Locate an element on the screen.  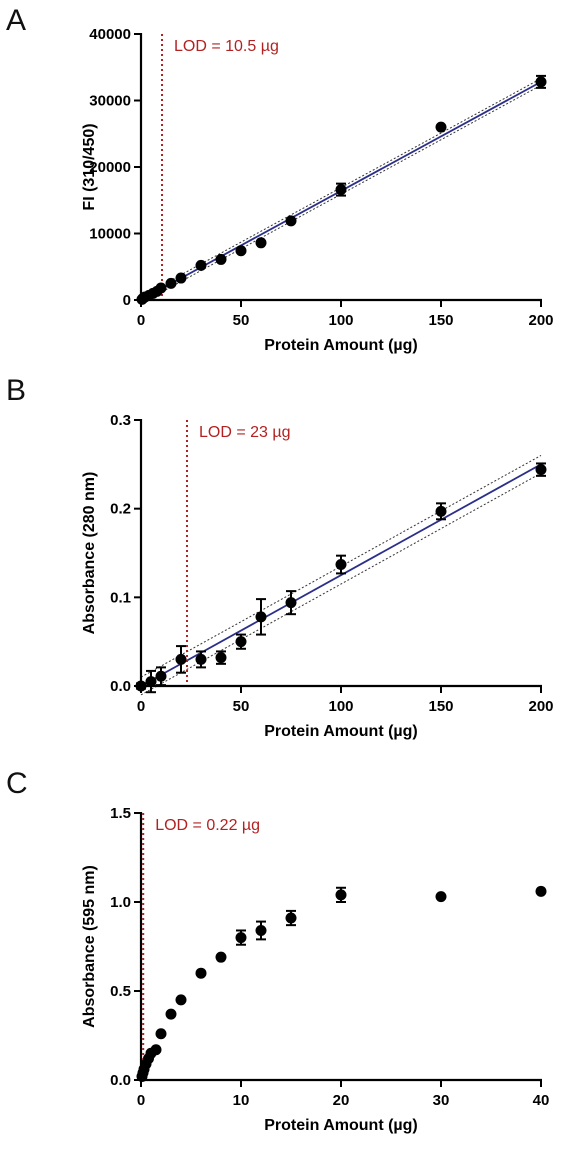
lod-label: LOD = 10.5 µg is located at coordinates (226, 46).